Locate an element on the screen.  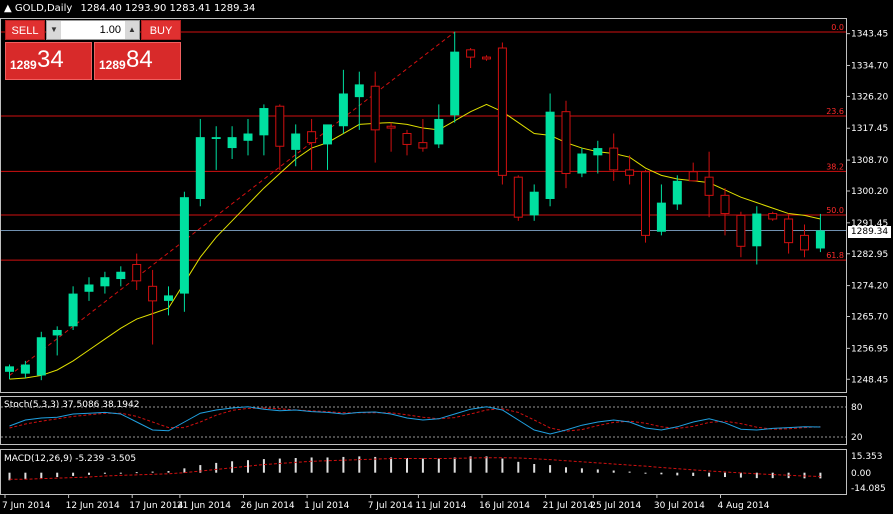
date-tick-label: 16 Jul 2014 is located at coordinates (504, 506).